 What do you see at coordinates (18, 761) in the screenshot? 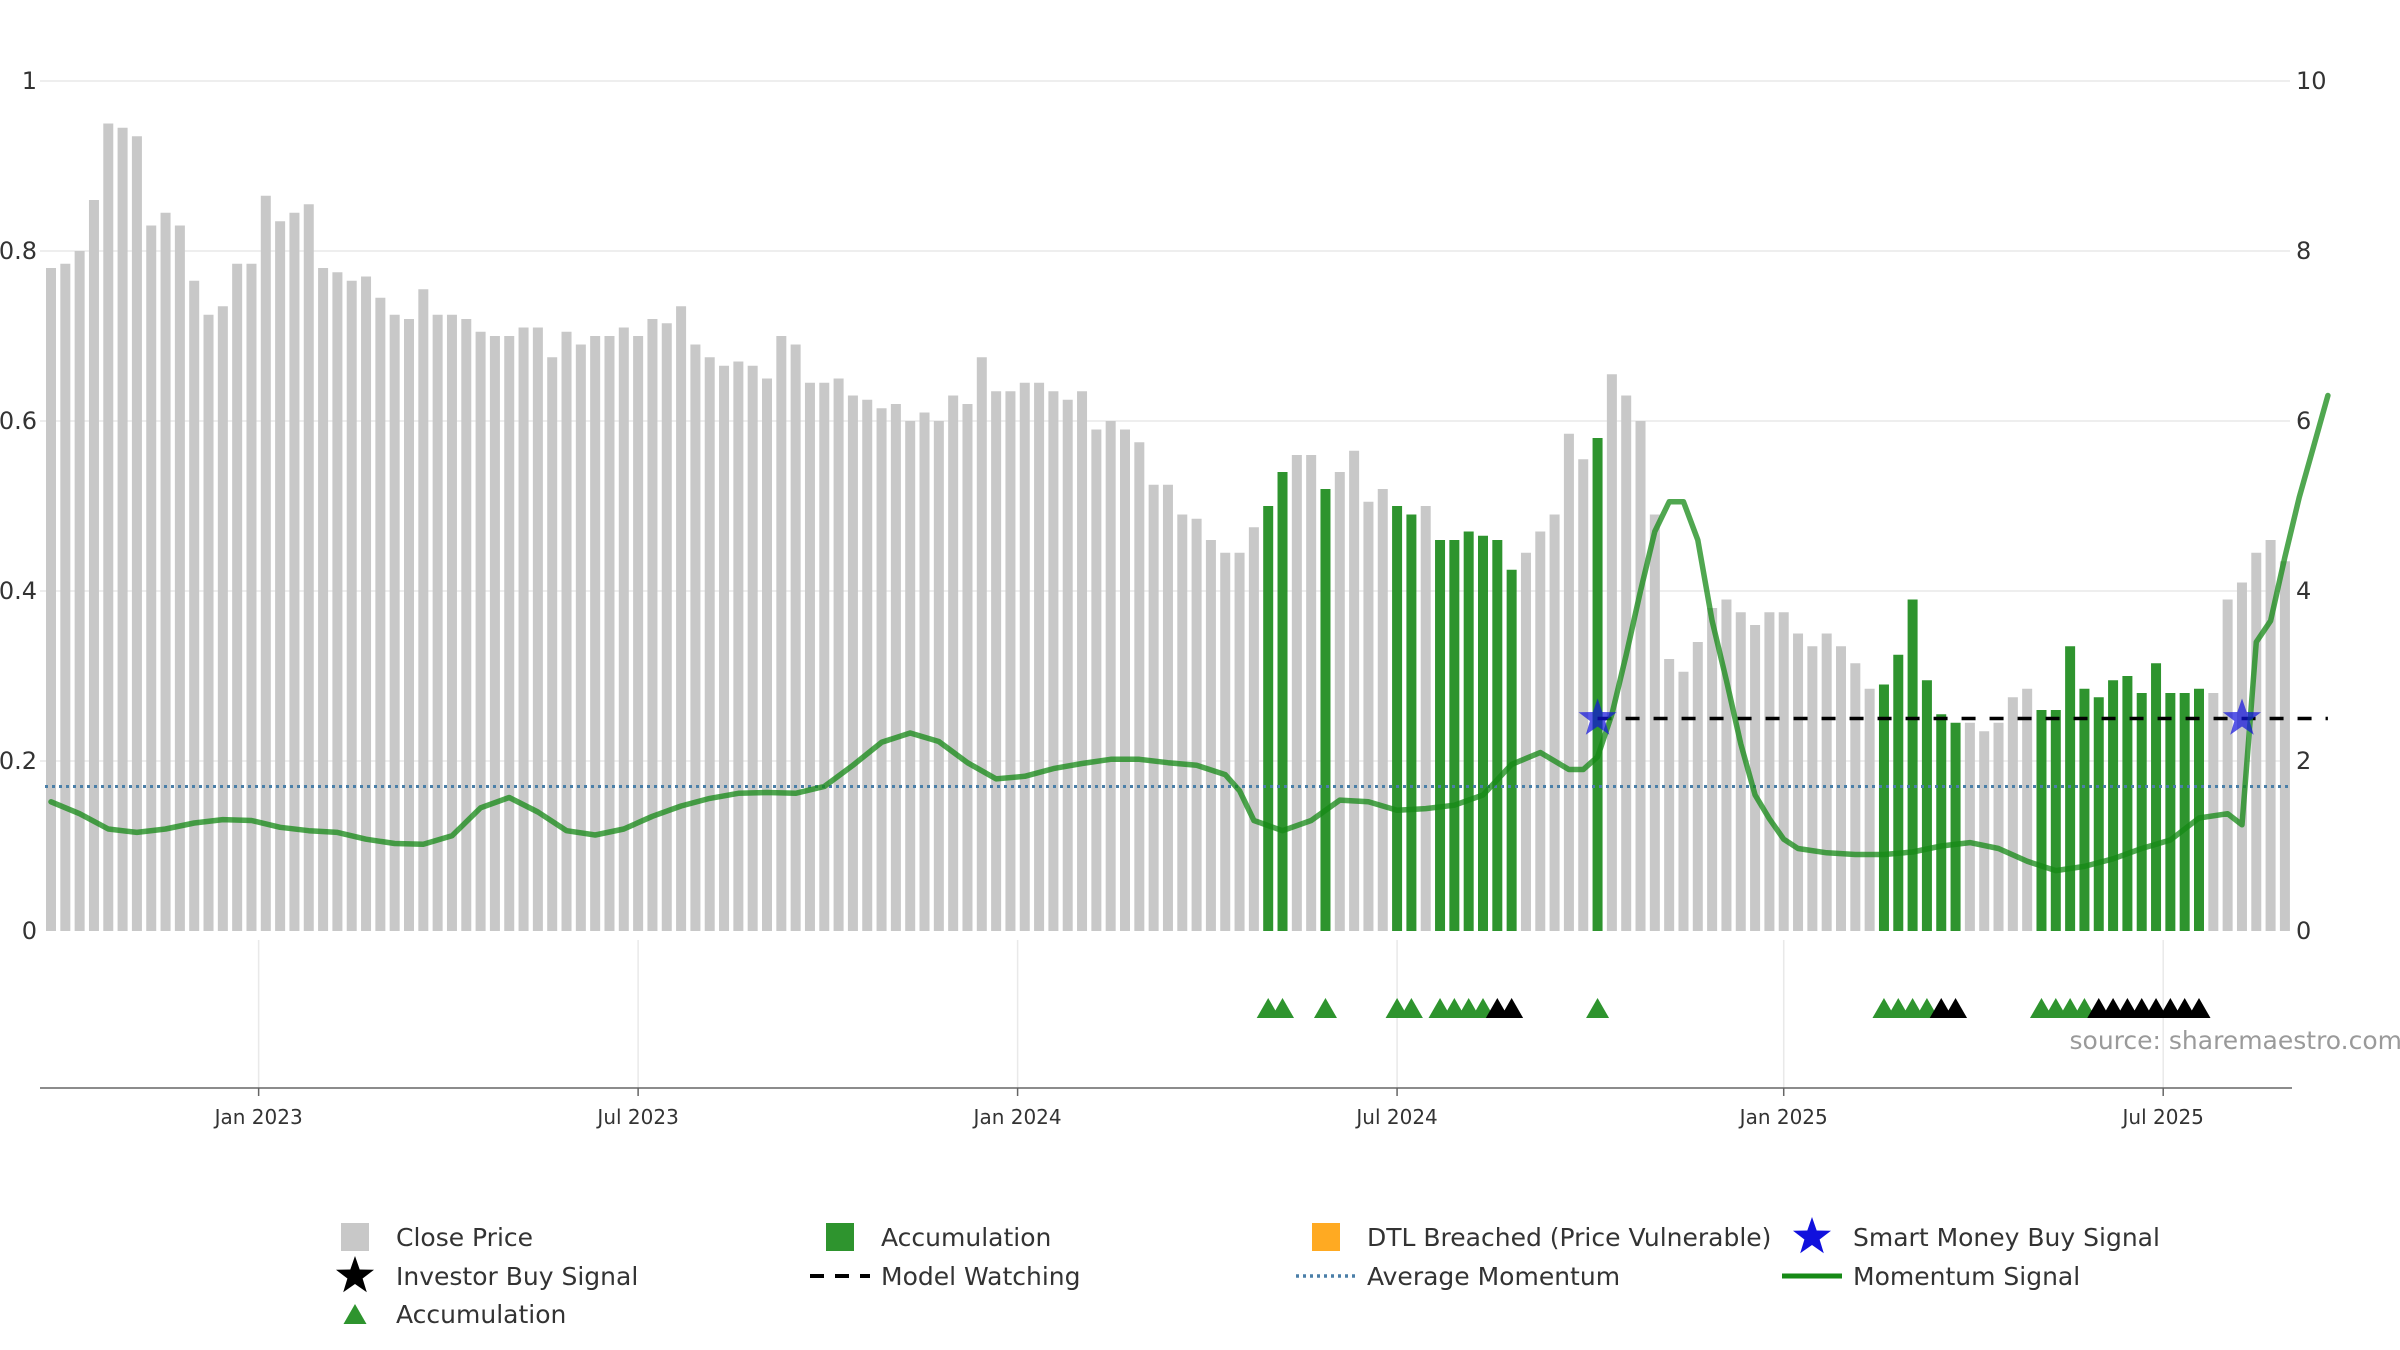
I see `left-tick-label: 0.2` at bounding box center [18, 761].